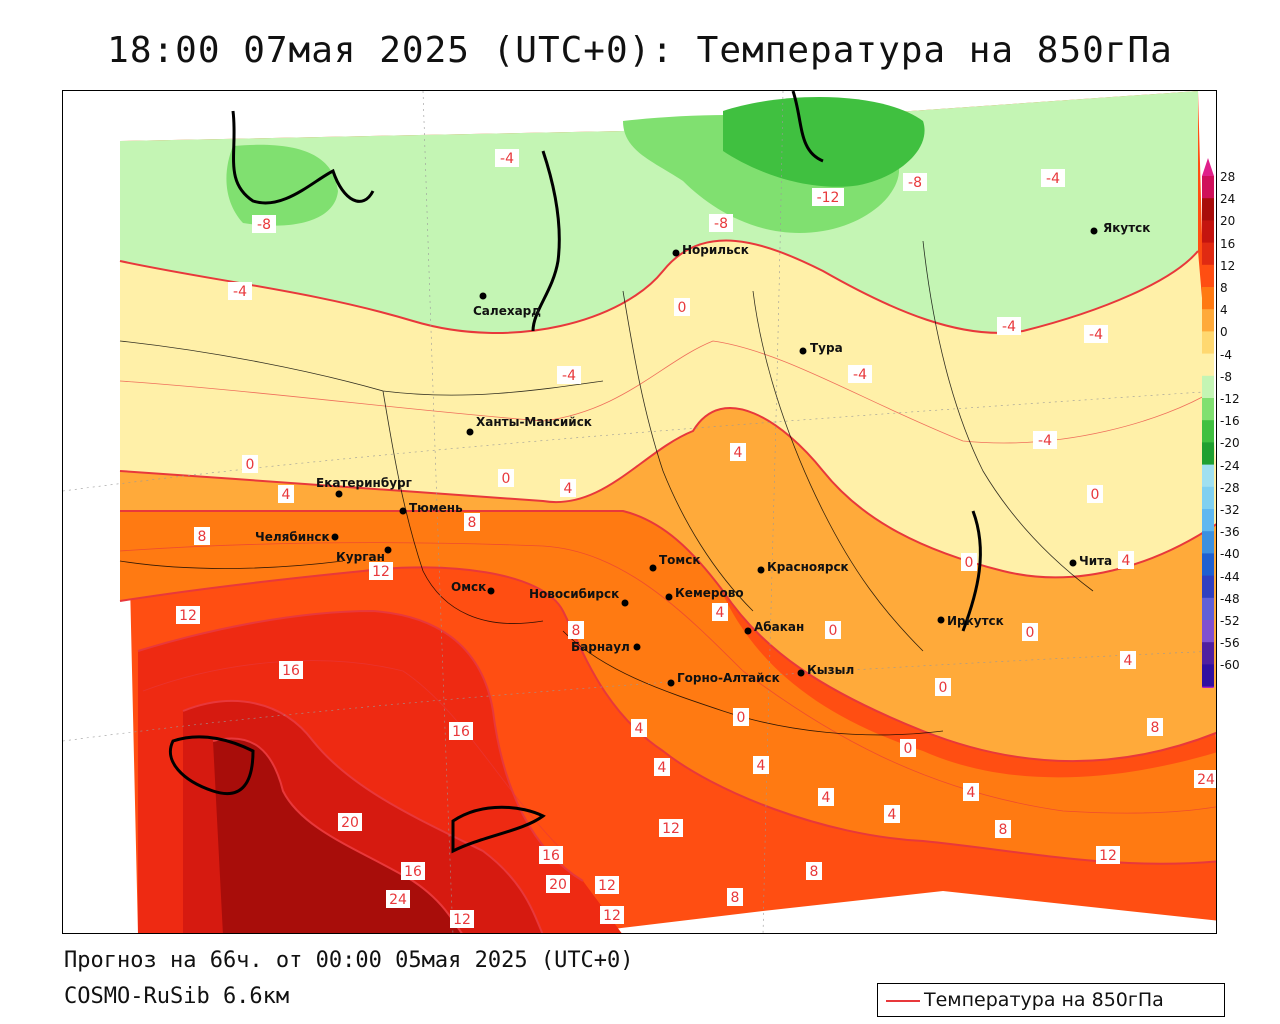  What do you see at coordinates (826, 348) in the screenshot?
I see `city-label: Тура` at bounding box center [826, 348].